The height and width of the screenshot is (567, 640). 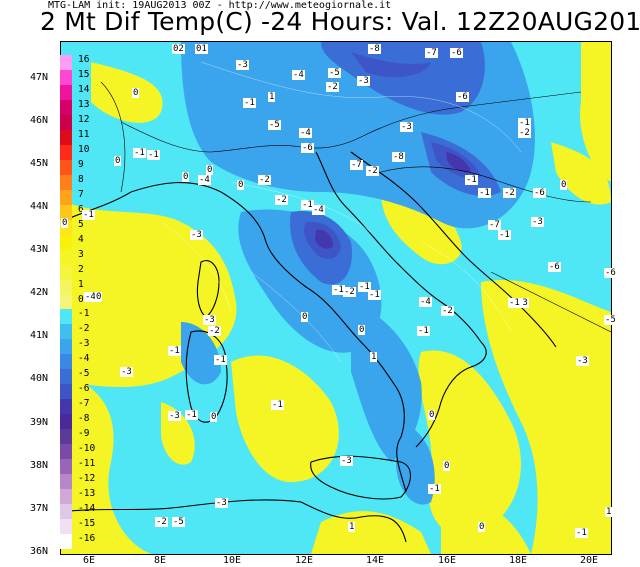 What do you see at coordinates (81, 239) in the screenshot?
I see `colorbar-label: 4` at bounding box center [81, 239].